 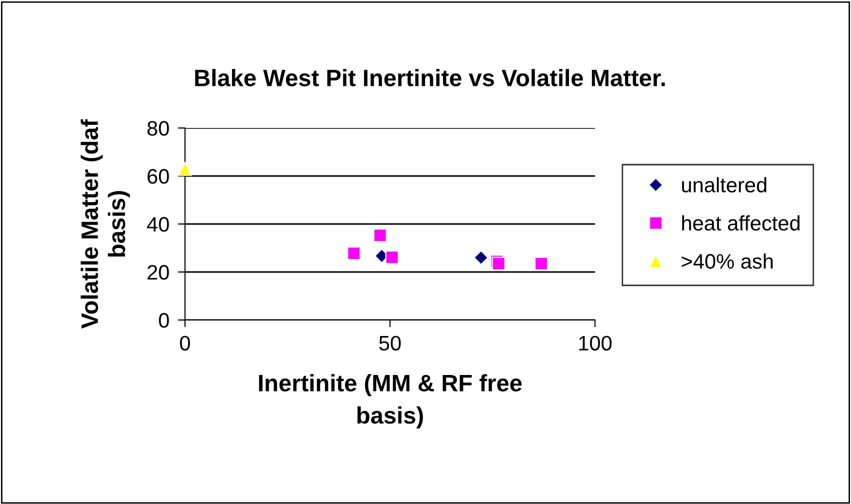 What do you see at coordinates (158, 272) in the screenshot?
I see `y-tick-label: 20` at bounding box center [158, 272].